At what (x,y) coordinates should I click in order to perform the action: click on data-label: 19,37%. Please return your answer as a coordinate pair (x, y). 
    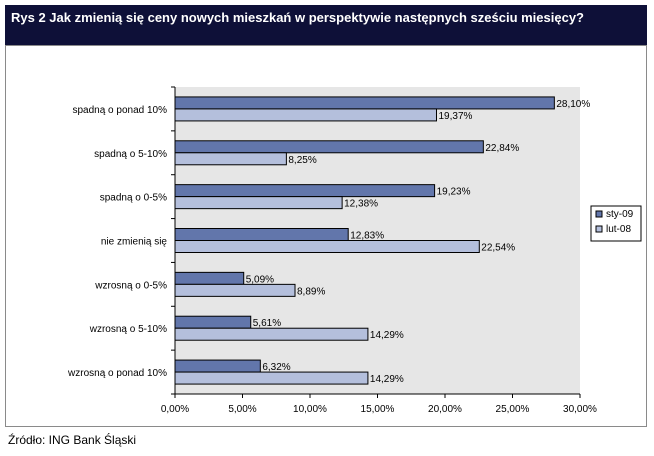
    Looking at the image, I should click on (455, 116).